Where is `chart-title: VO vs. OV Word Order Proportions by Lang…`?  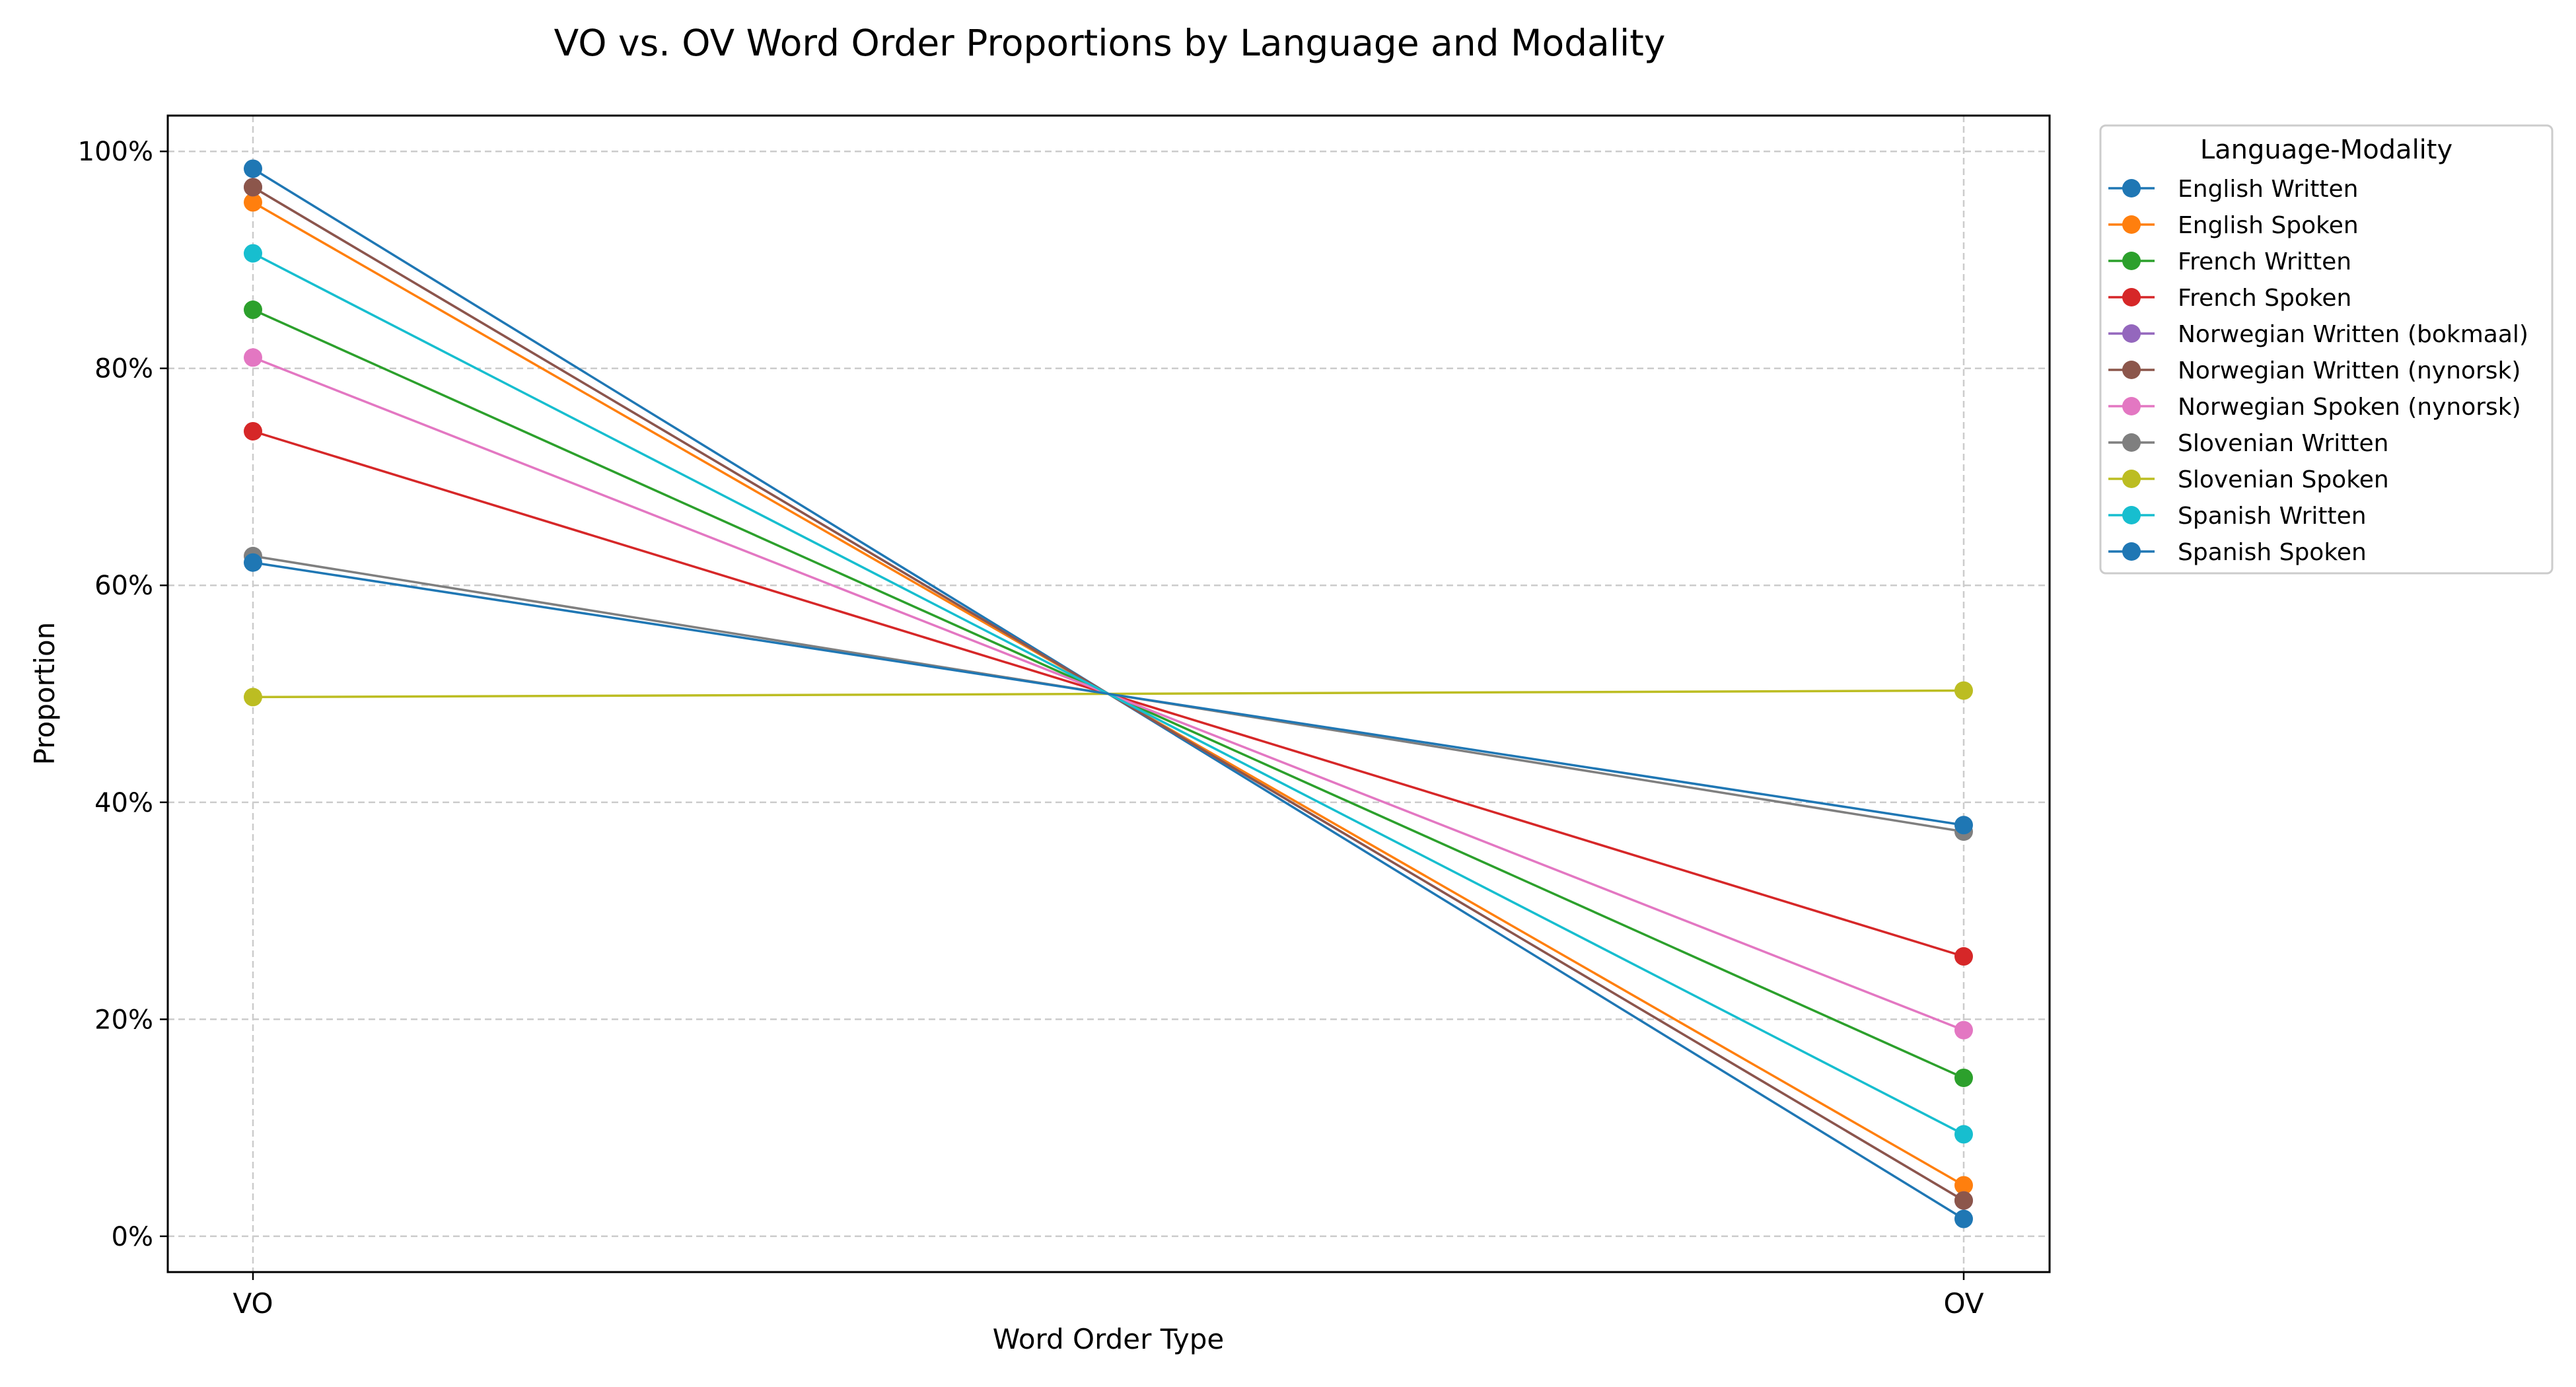
chart-title: VO vs. OV Word Order Proportions by Lang… is located at coordinates (1110, 43).